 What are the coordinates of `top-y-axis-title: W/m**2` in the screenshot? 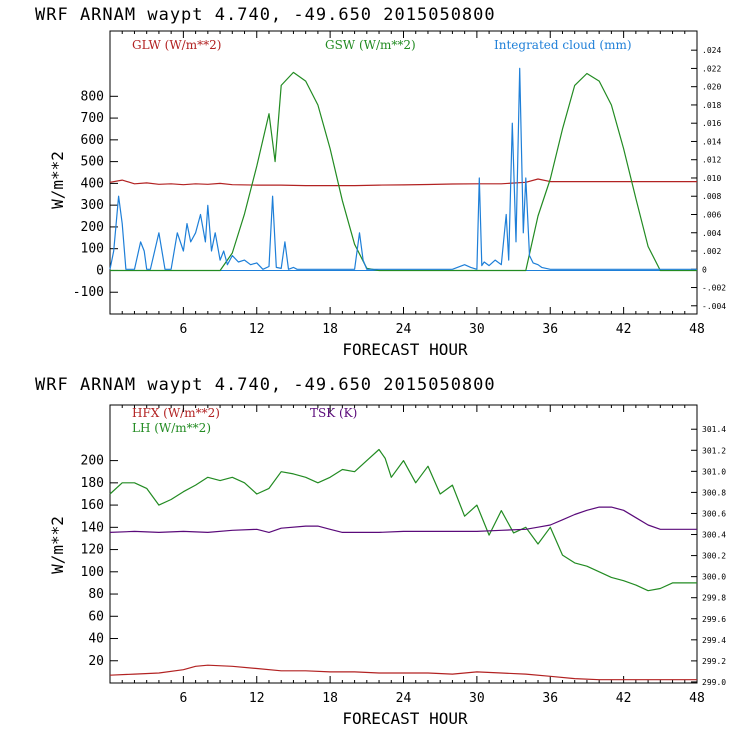 It's located at (57, 180).